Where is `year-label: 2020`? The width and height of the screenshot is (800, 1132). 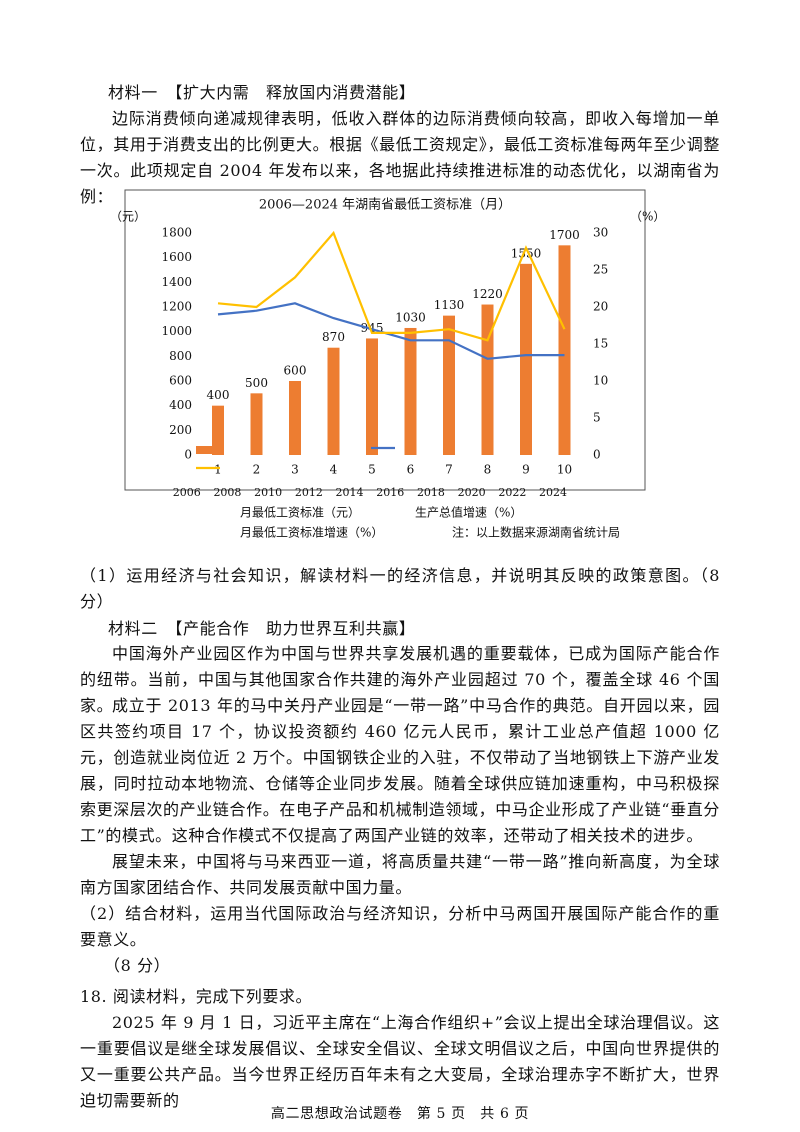
year-label: 2020 is located at coordinates (472, 492).